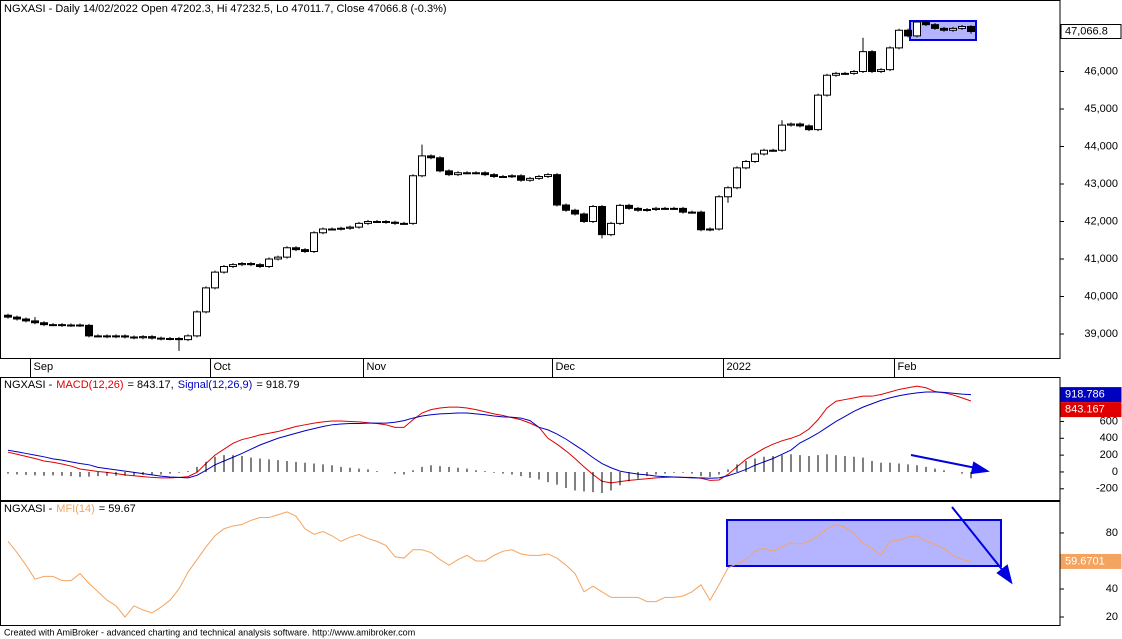 The height and width of the screenshot is (639, 1122). Describe the element at coordinates (566, 367) in the screenshot. I see `x-tick-label: Dec` at that location.